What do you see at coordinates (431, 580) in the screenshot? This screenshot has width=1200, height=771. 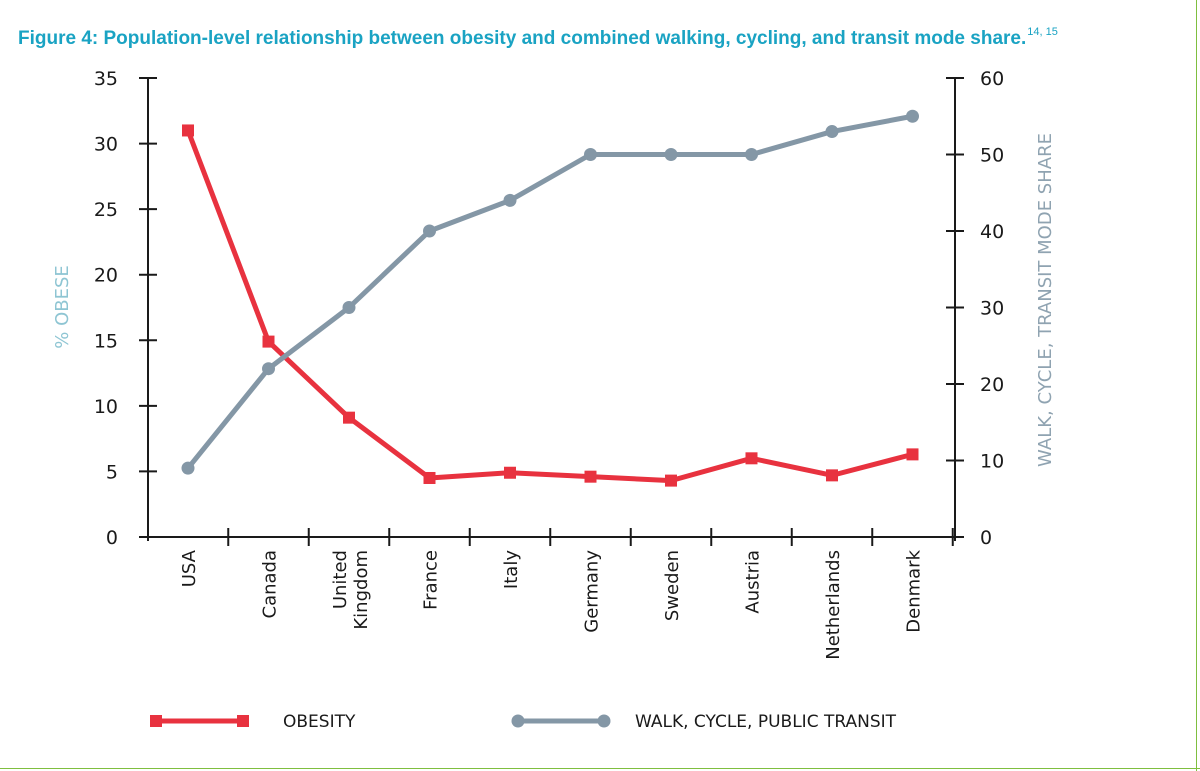 I see `x-category-label: France` at bounding box center [431, 580].